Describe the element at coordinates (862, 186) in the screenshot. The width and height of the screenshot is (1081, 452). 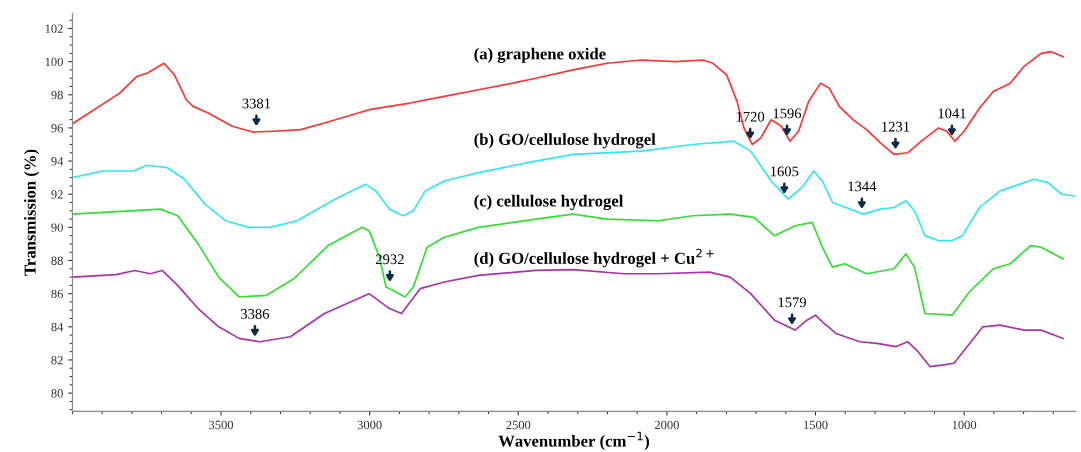
I see `annotation: 1344` at that location.